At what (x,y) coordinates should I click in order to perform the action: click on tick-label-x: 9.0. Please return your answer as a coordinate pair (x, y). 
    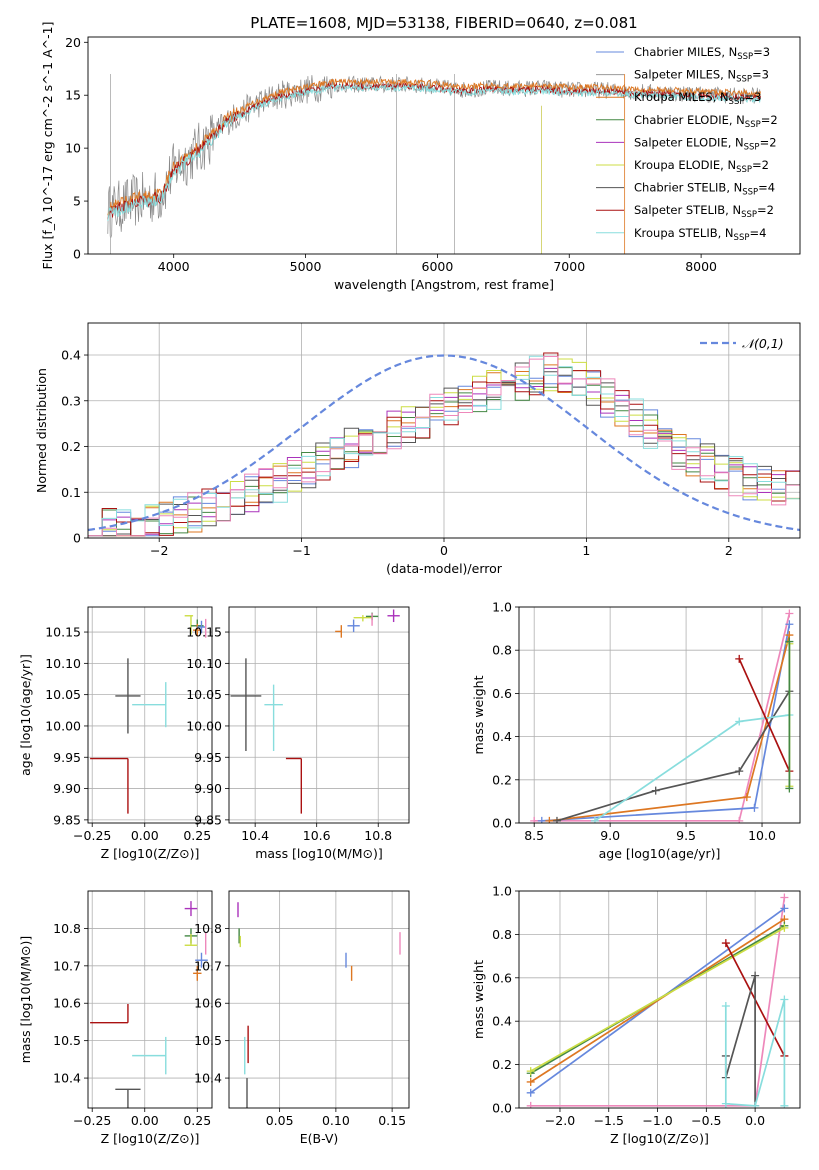
    Looking at the image, I should click on (610, 835).